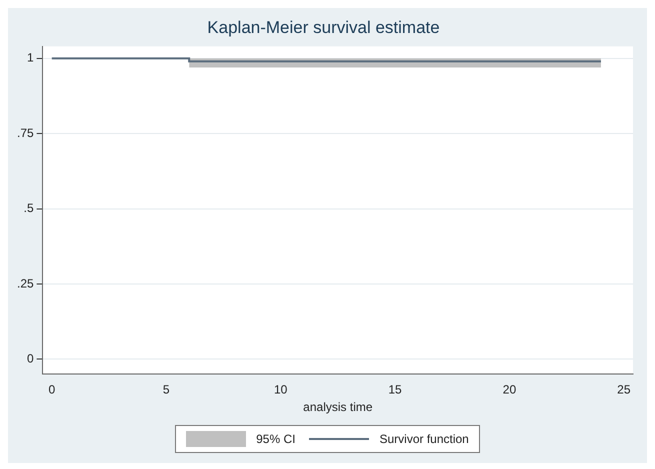  What do you see at coordinates (29, 208) in the screenshot?
I see `y-tick-label: .5` at bounding box center [29, 208].